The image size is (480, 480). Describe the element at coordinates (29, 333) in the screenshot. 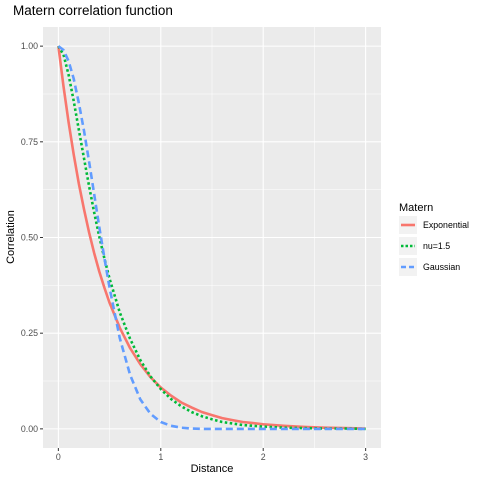

I see `y-tick-label: 0.25` at that location.